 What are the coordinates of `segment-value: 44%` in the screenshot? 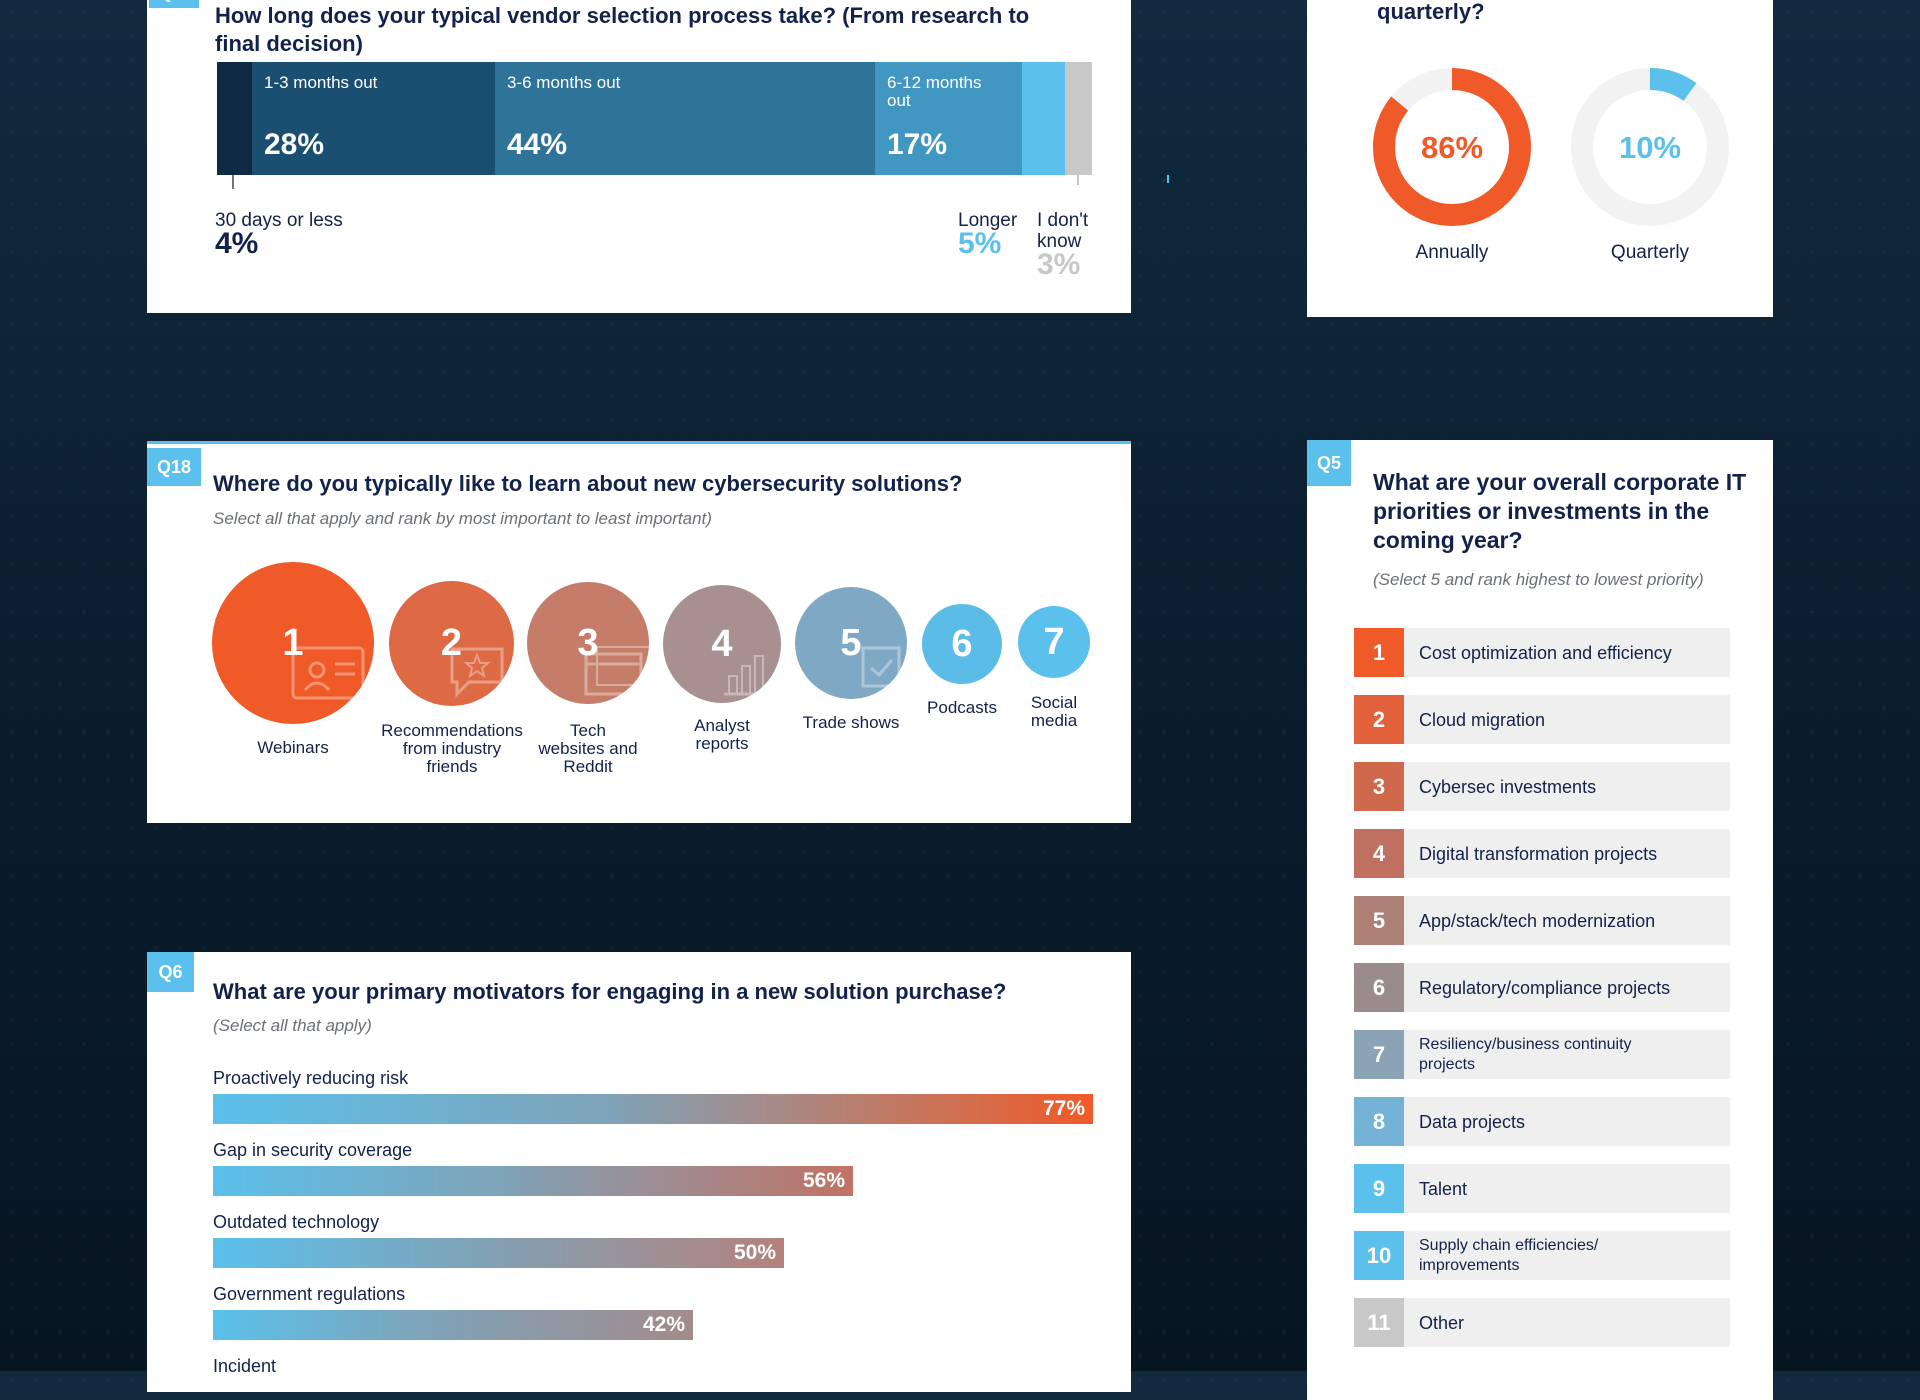 It's located at (537, 144).